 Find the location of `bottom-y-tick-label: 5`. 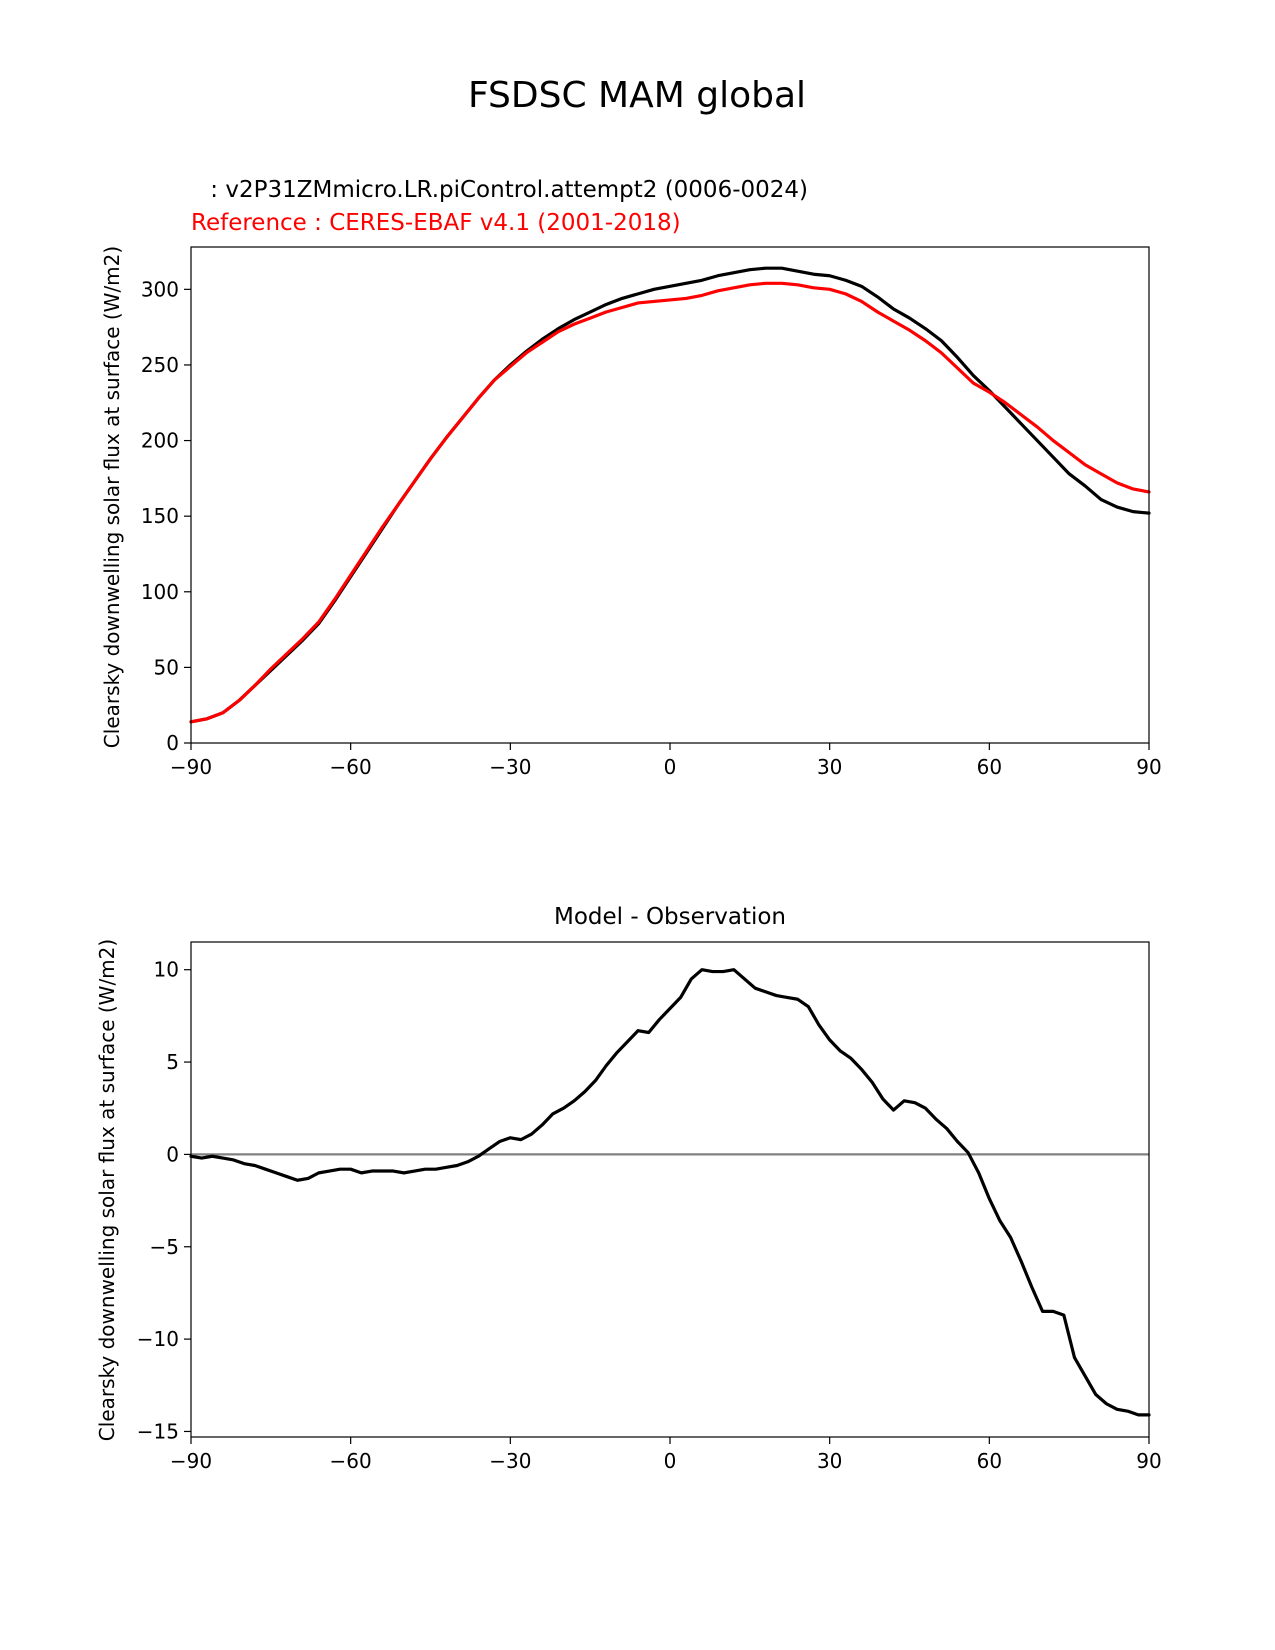

bottom-y-tick-label: 5 is located at coordinates (172, 1062).